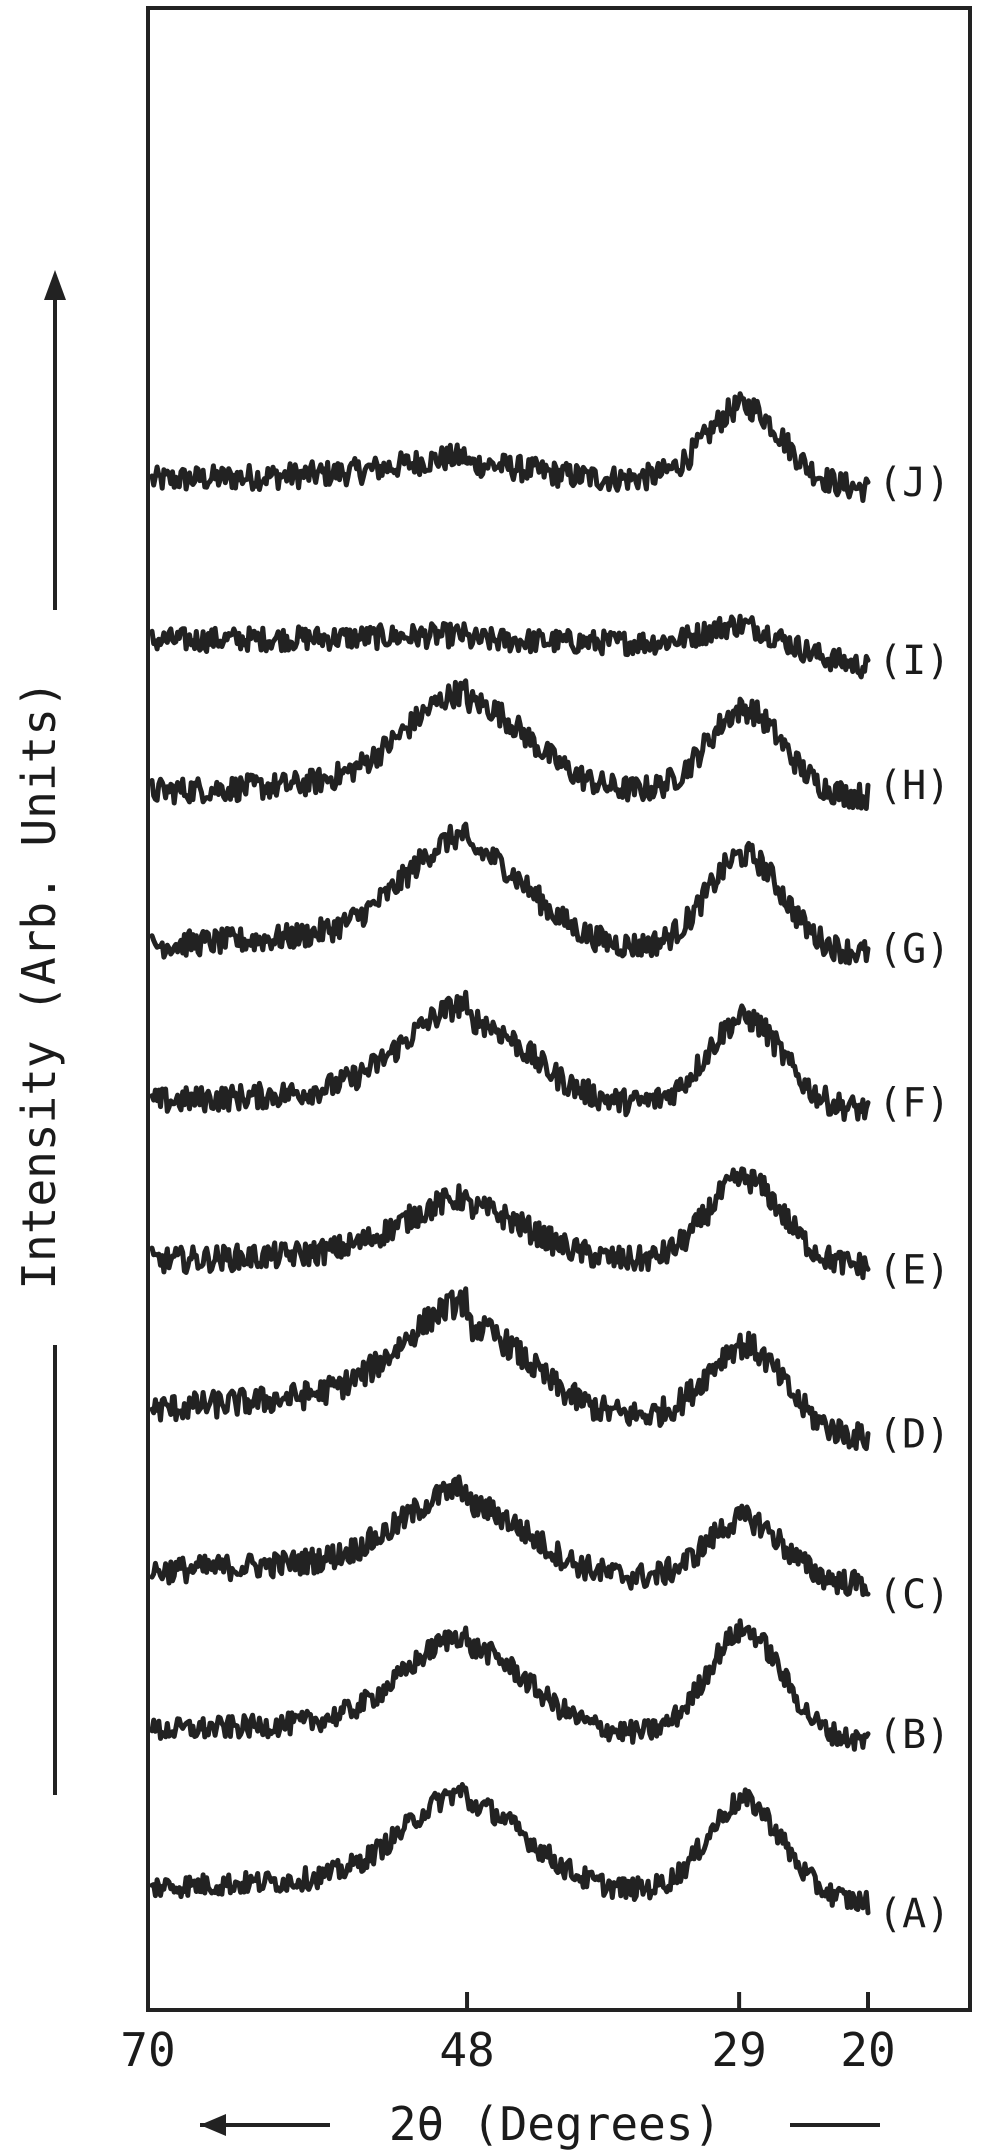 The width and height of the screenshot is (984, 2153). I want to click on trace-b, so click(510, 1685).